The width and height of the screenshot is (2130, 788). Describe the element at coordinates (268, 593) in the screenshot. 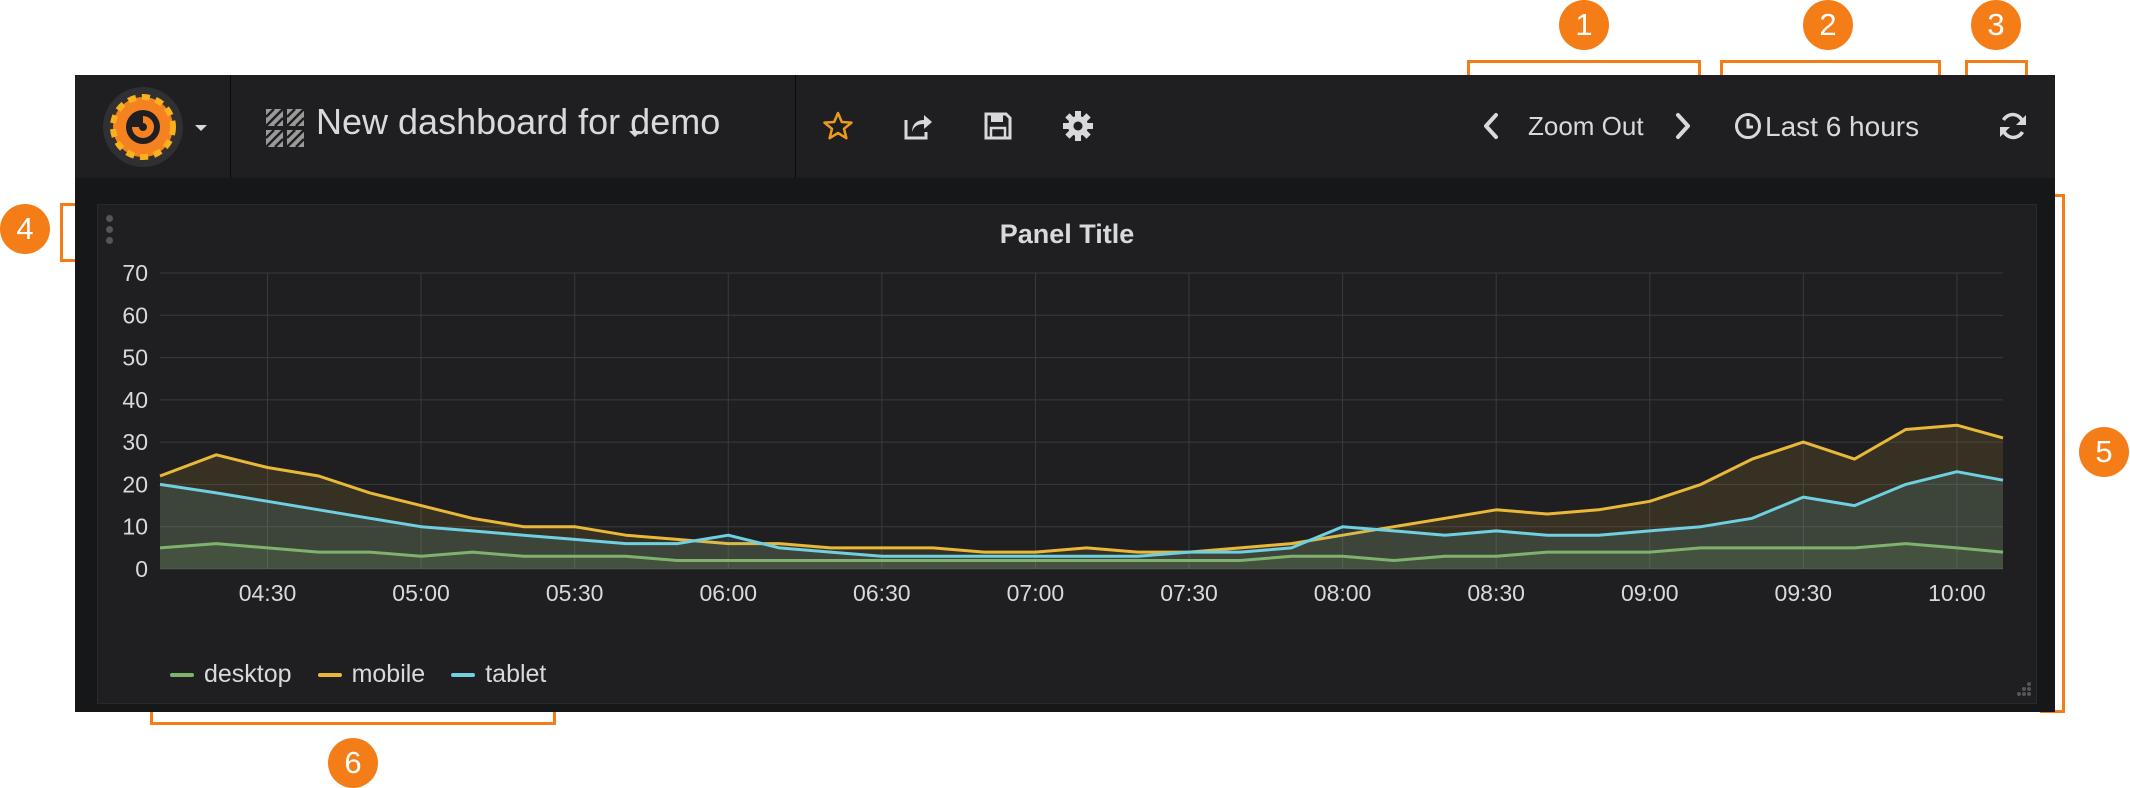

I see `x-tick-label: 04:30` at that location.